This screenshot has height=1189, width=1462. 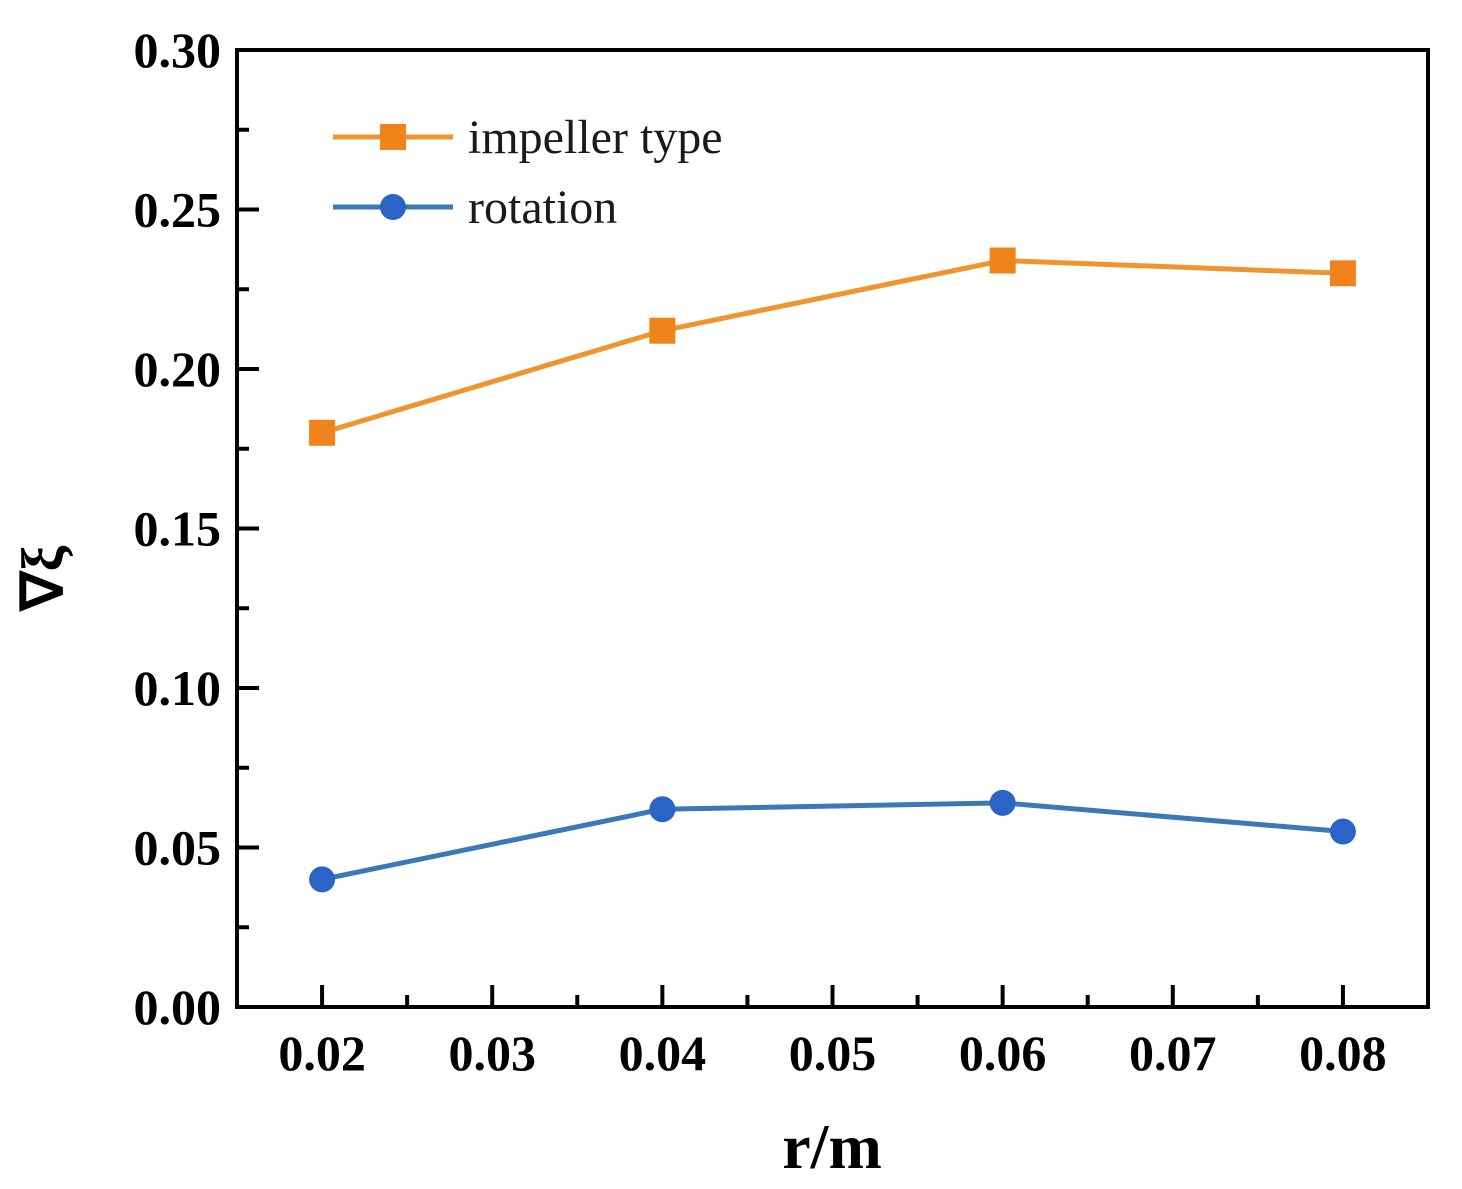 I want to click on legend-label-impeller-type: impeller type, so click(x=595, y=137).